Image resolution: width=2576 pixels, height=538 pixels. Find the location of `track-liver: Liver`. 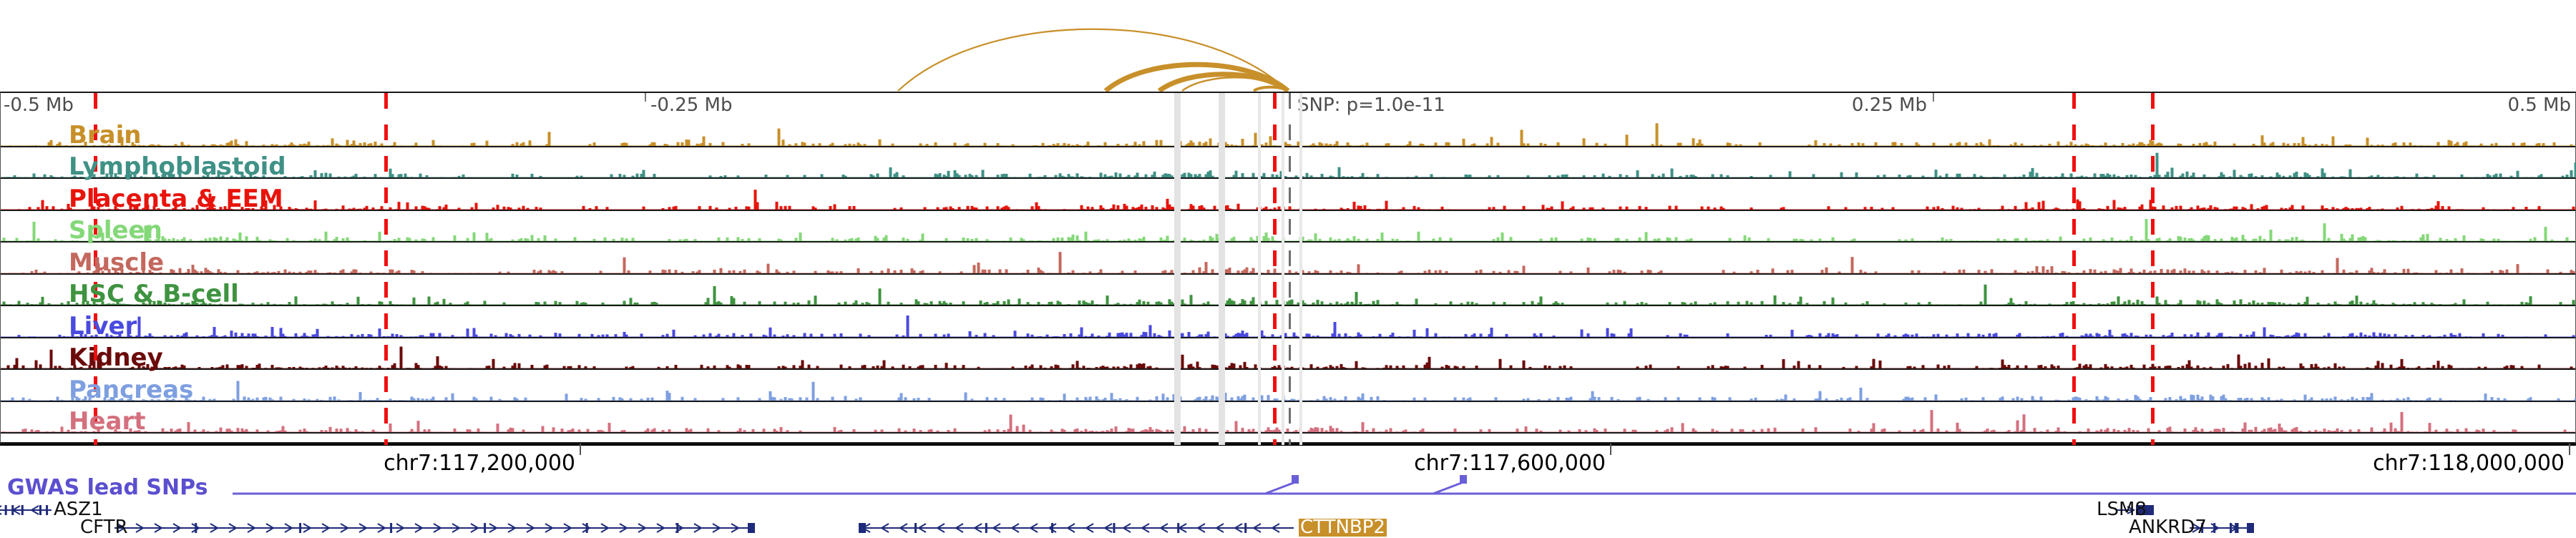

track-liver: Liver is located at coordinates (1288, 324).